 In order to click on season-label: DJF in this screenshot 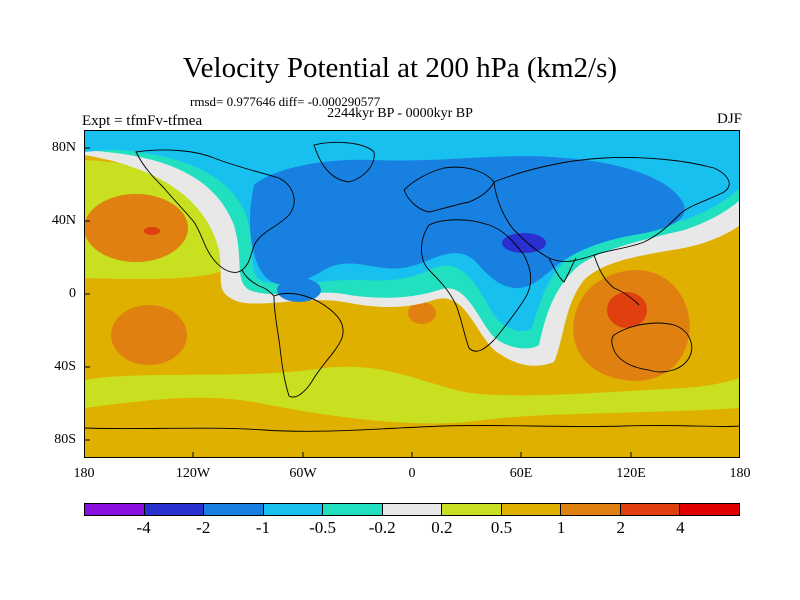, I will do `click(729, 119)`.